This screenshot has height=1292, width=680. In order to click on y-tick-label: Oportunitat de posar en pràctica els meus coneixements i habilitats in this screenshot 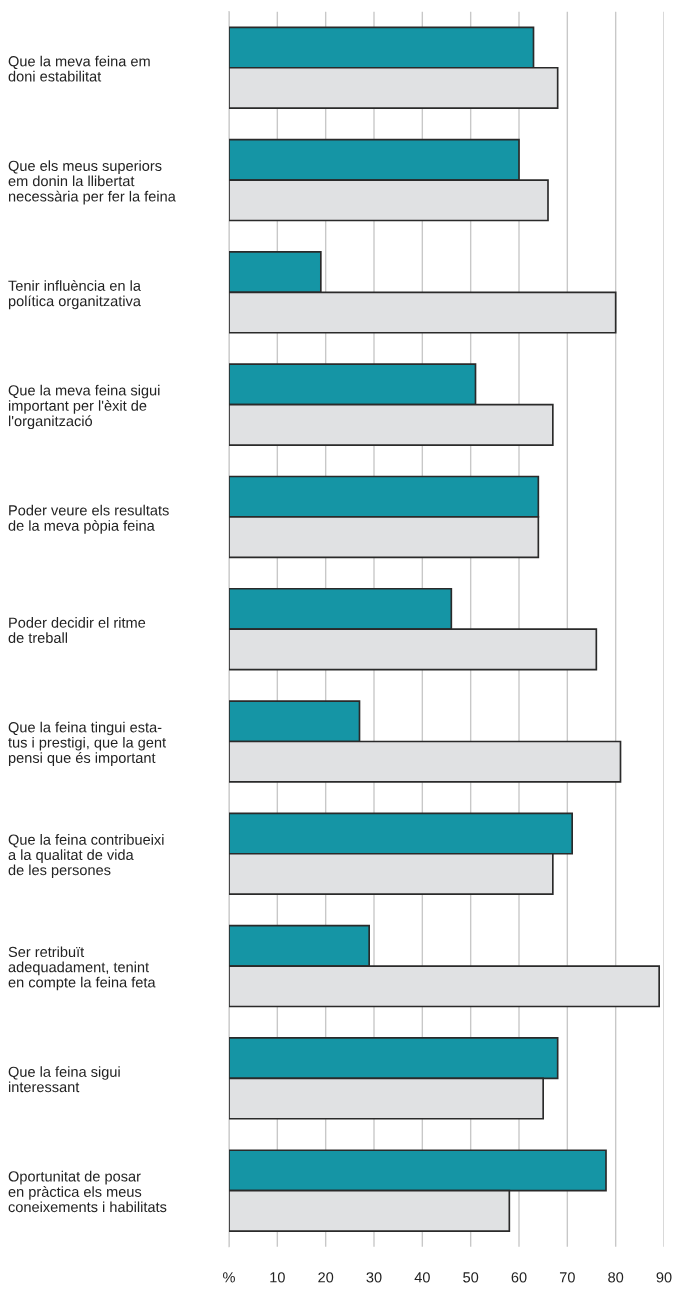, I will do `click(87, 1191)`.